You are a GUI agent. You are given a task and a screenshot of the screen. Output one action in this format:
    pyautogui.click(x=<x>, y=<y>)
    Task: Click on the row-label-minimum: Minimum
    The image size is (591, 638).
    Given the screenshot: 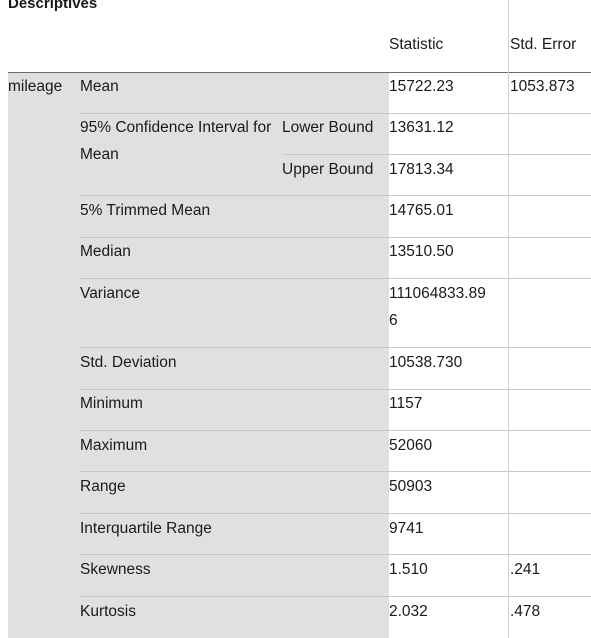 What is the action you would take?
    pyautogui.click(x=111, y=403)
    